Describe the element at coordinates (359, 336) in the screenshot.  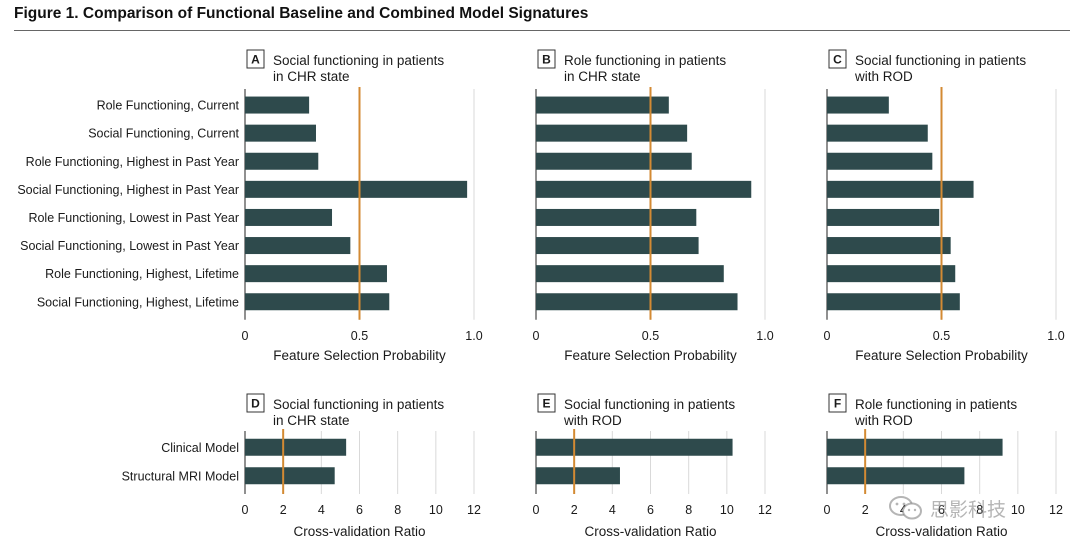
I see `panel-a-tick-label: 0.5` at that location.